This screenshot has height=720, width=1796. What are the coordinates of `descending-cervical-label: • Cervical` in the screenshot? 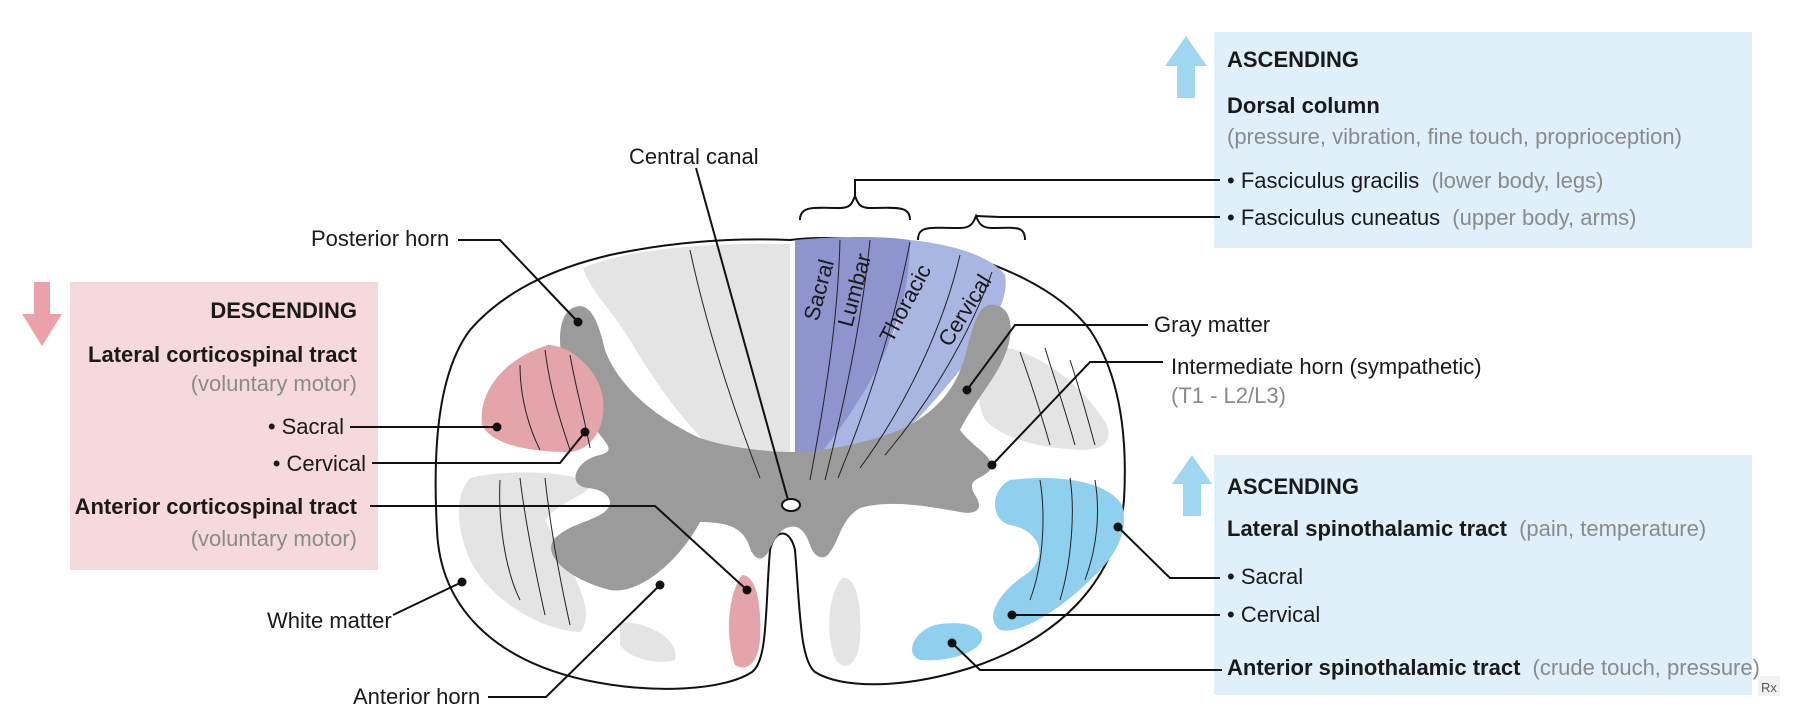 It's located at (319, 463).